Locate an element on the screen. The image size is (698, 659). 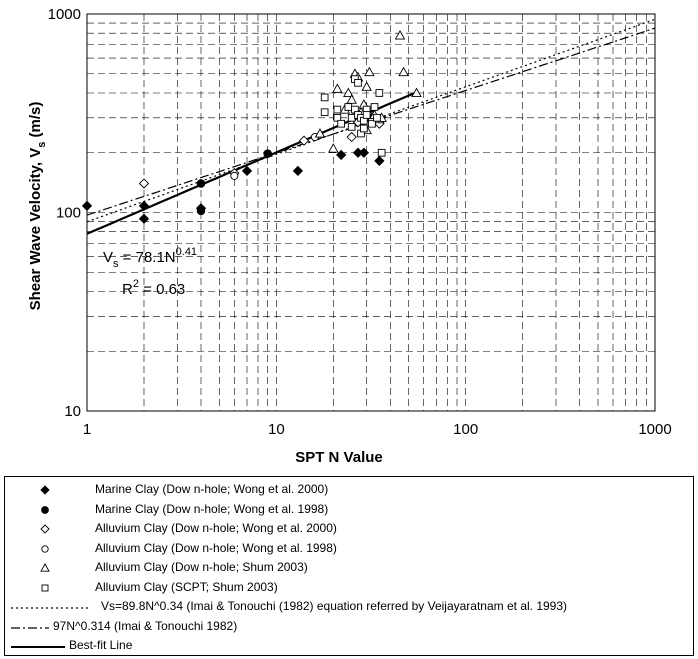
y-axis-label-unit: (m/s) is located at coordinates (35, 122).